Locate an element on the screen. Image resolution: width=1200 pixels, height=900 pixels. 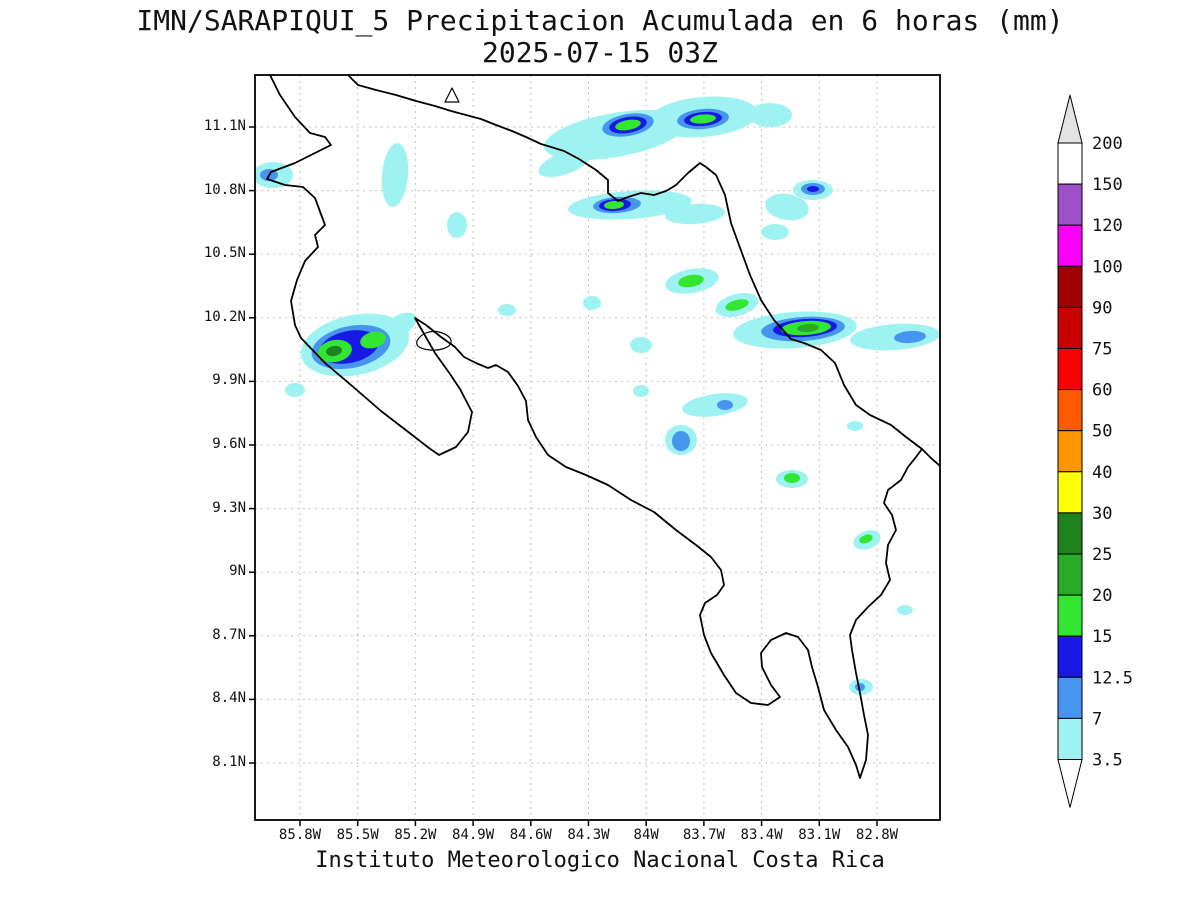
precipitation-colorbar: 200 150 120 100 90 75 60 50 40 30 25 20 15 12.5 7 3.5 is located at coordinates (1123, 457).